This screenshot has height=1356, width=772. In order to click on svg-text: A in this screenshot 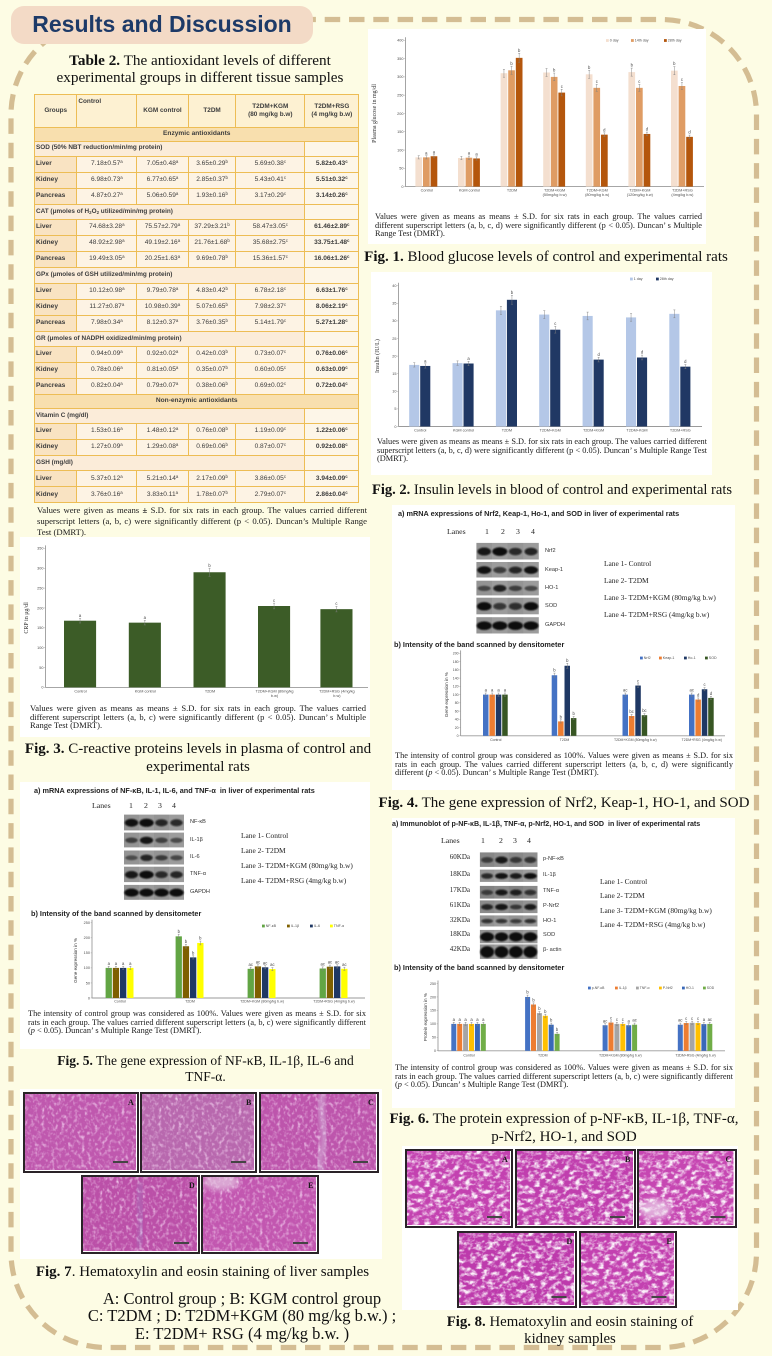, I will do `click(505, 1159)`.